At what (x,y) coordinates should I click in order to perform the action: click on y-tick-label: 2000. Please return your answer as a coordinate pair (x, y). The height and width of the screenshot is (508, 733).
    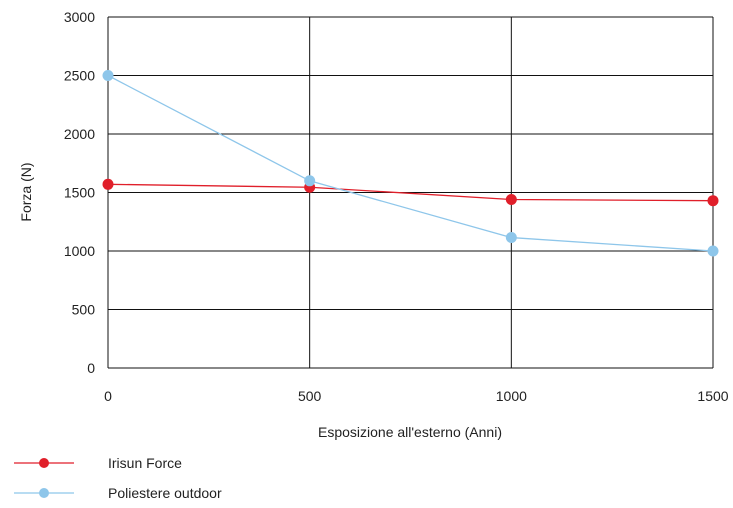
    Looking at the image, I should click on (79, 134).